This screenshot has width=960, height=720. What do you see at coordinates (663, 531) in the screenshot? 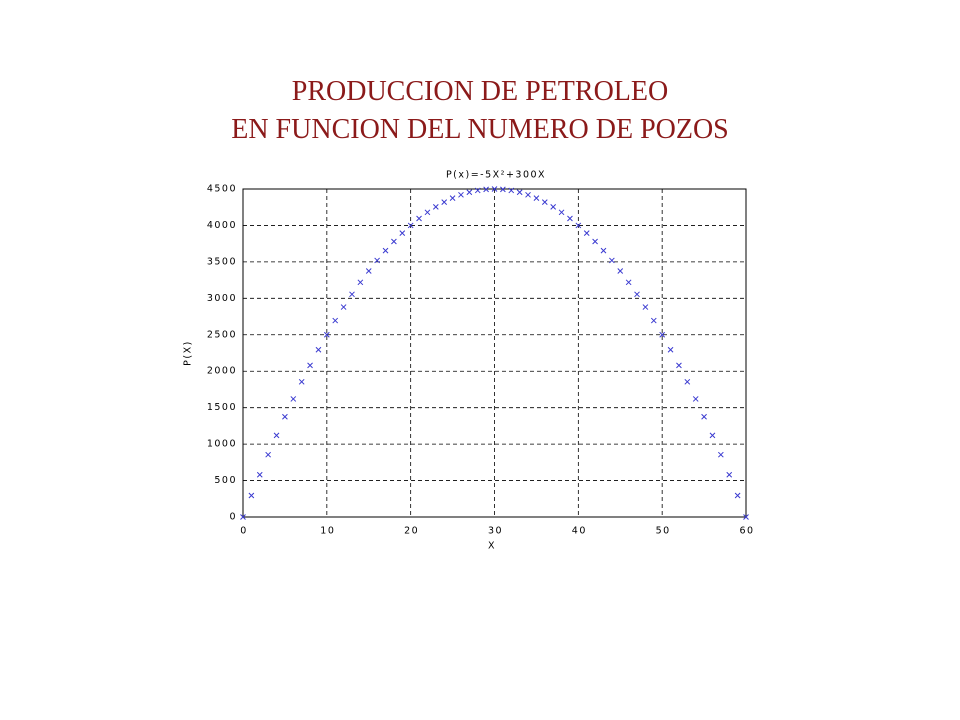
I see `x-tick-label: 50` at bounding box center [663, 531].